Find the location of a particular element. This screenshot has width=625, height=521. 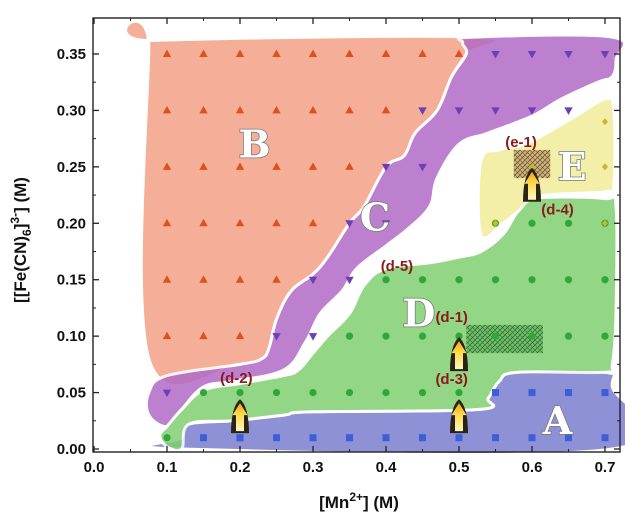

x-tick-label: 0.6 is located at coordinates (532, 467).